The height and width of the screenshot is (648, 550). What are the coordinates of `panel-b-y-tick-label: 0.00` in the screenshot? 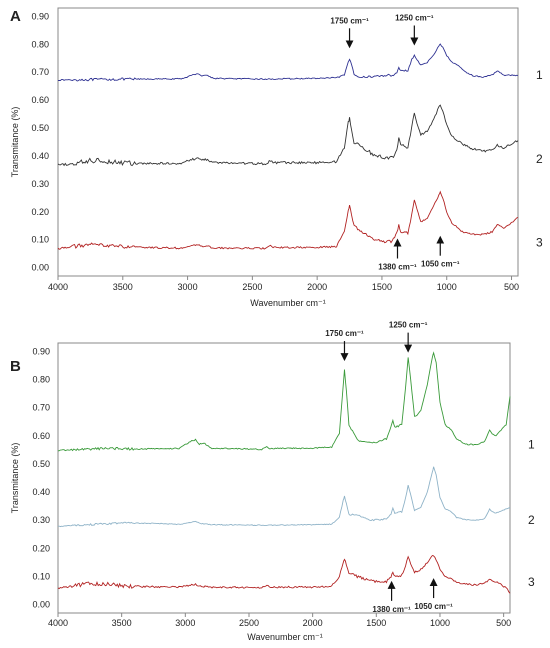 It's located at (41, 605).